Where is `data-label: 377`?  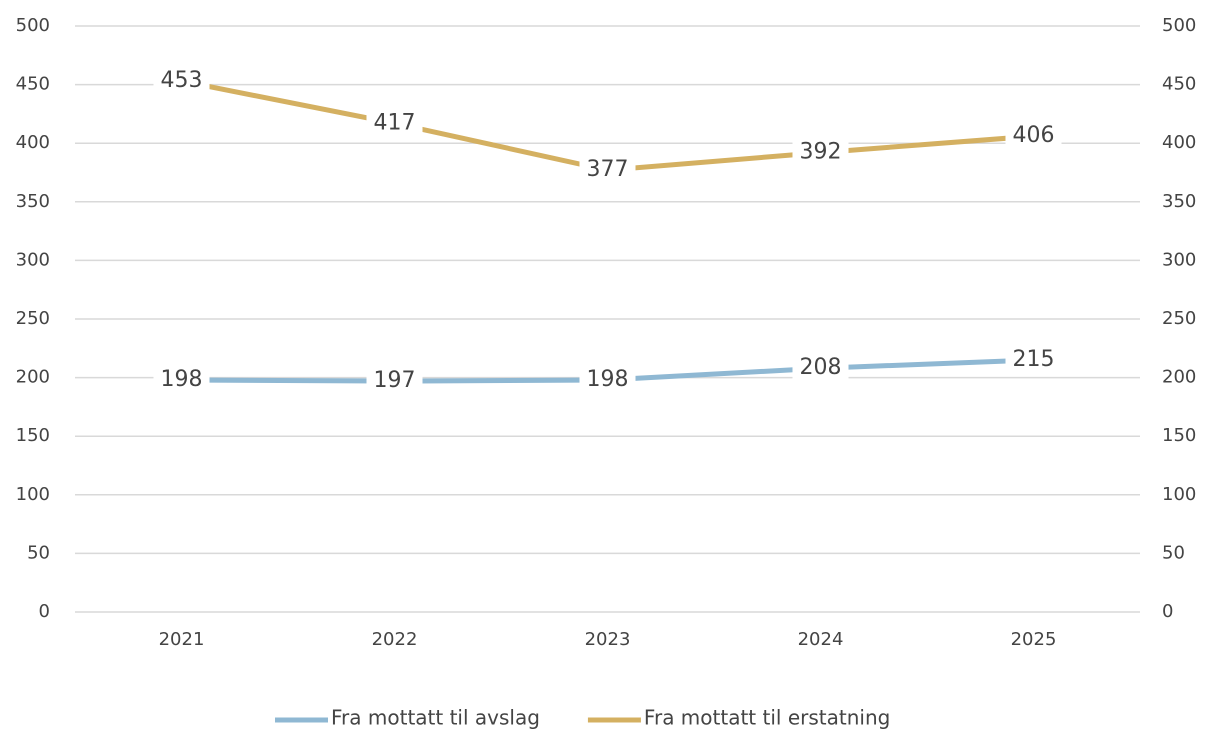 data-label: 377 is located at coordinates (608, 169).